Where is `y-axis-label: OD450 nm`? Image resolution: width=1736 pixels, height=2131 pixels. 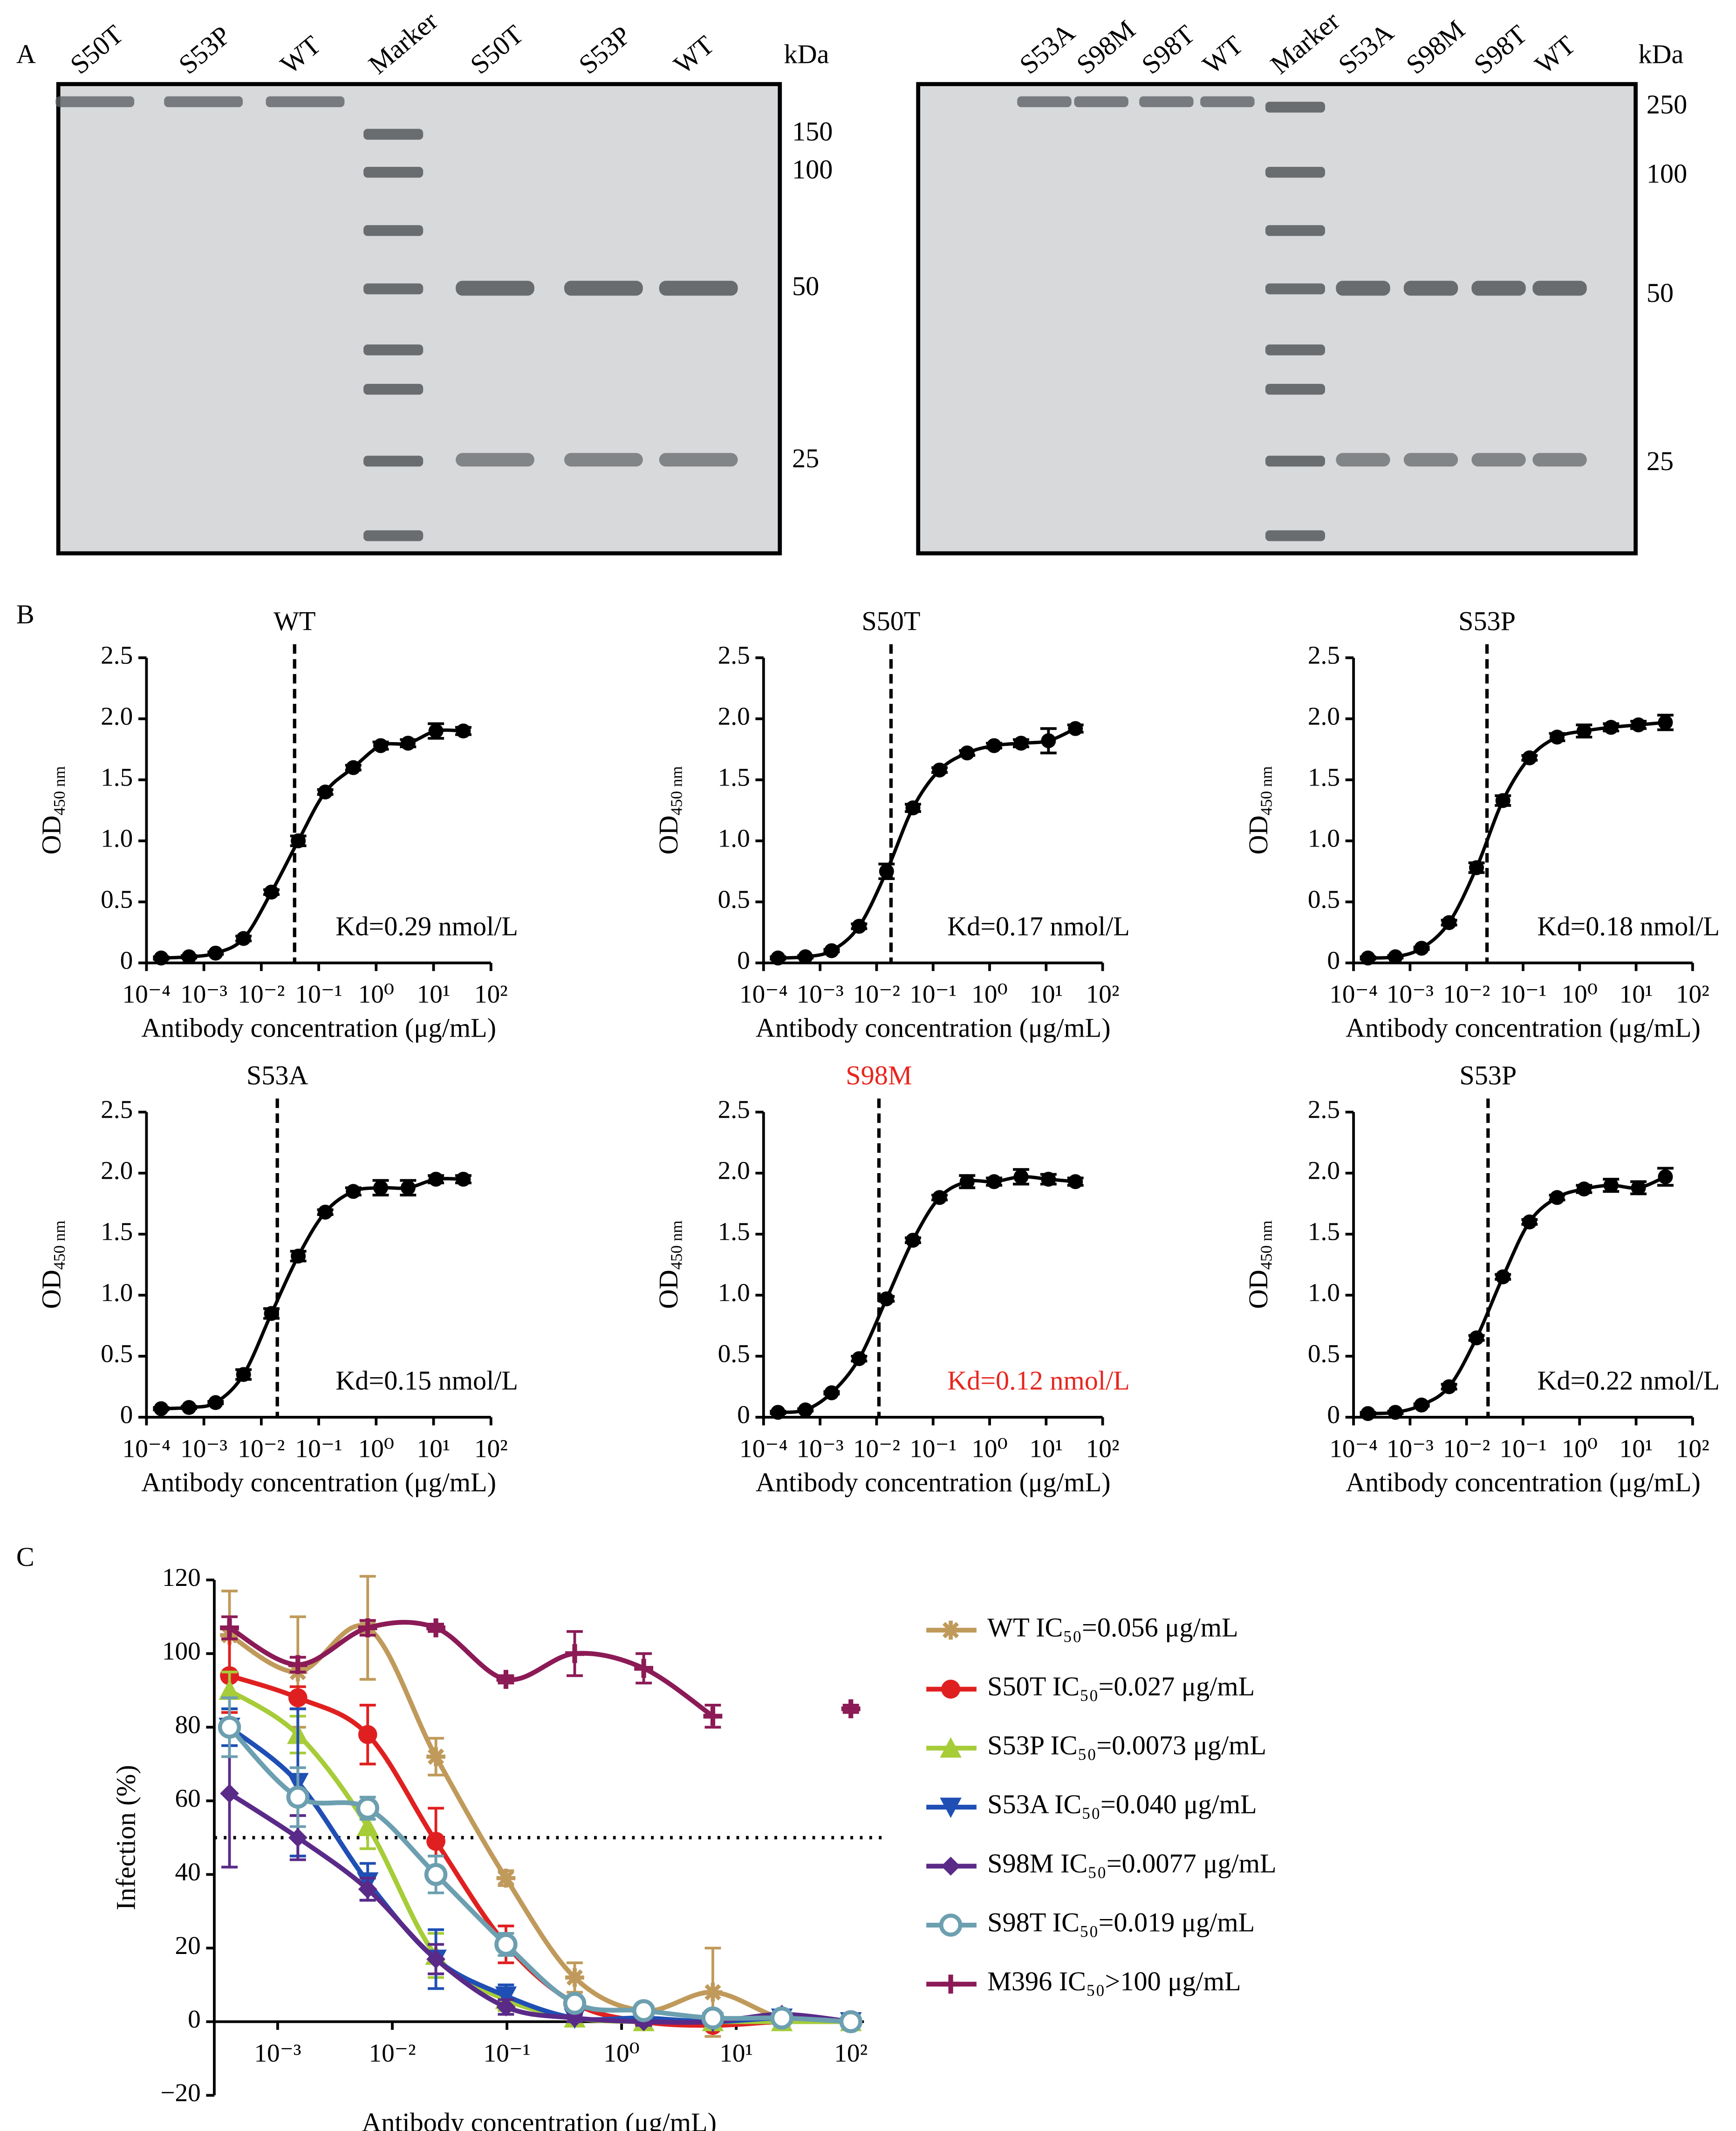 y-axis-label: OD450 nm is located at coordinates (1260, 810).